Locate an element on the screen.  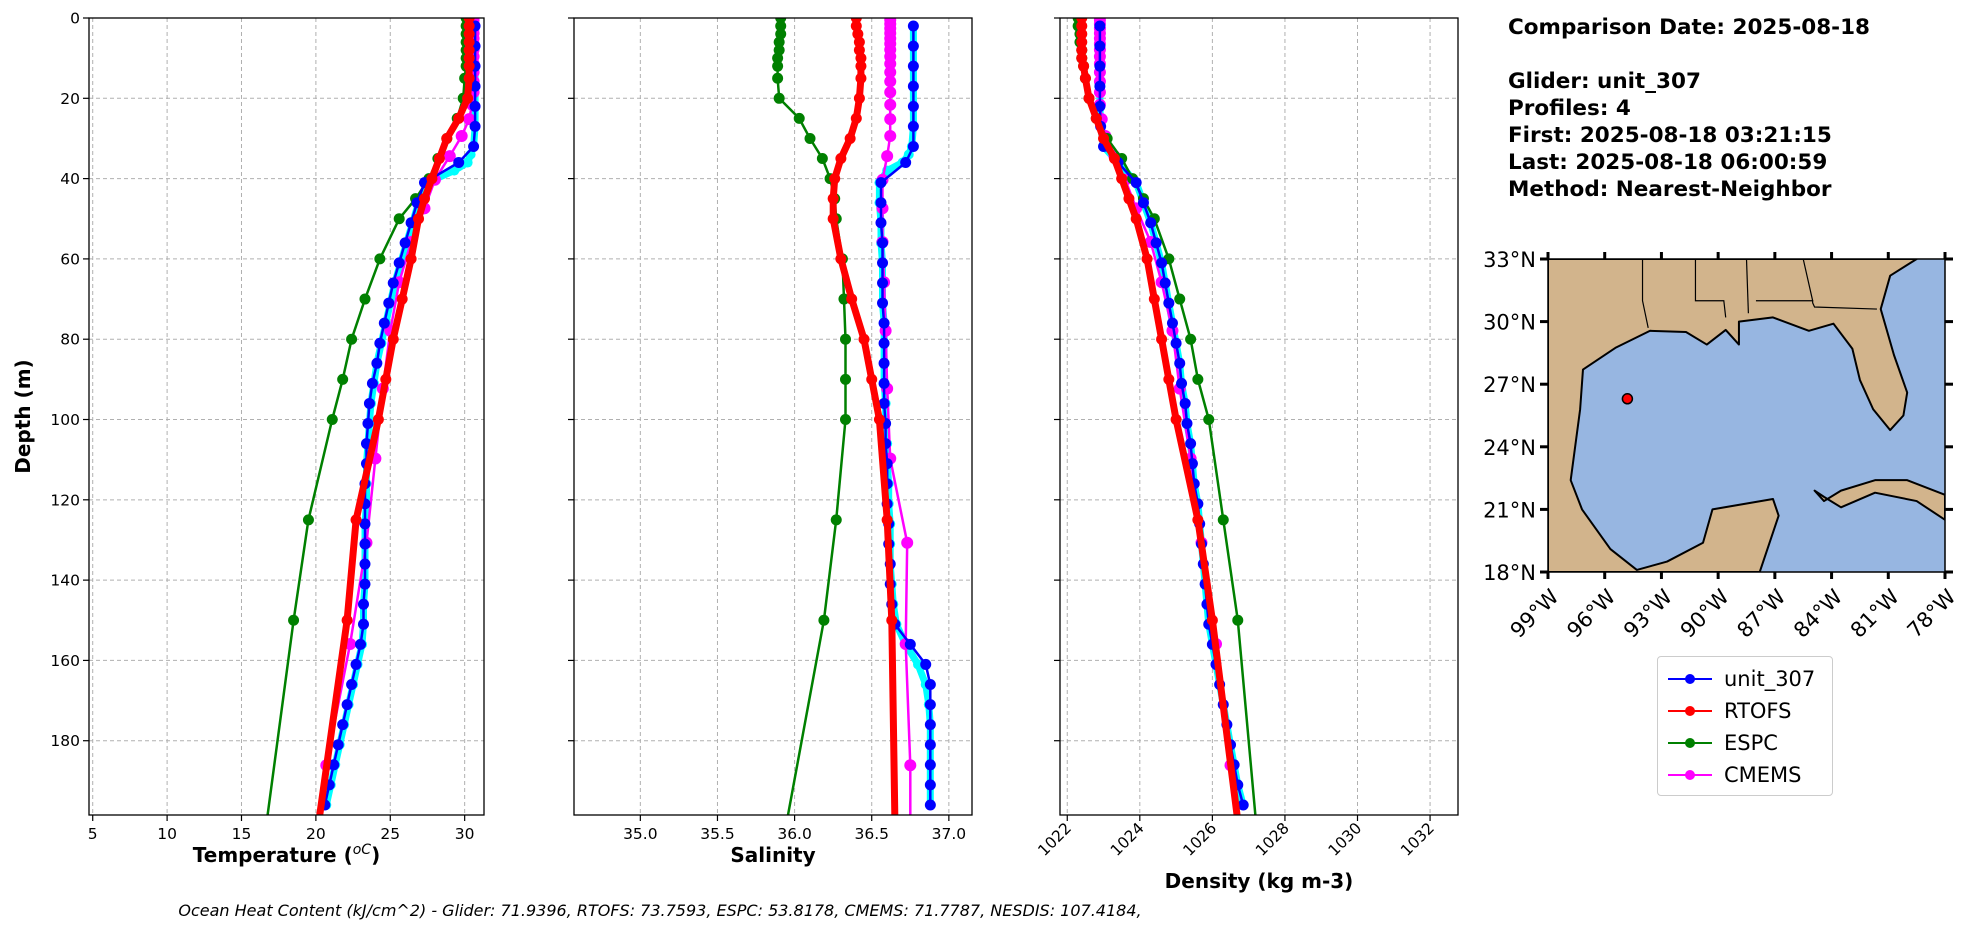
x-tick-label: 10 is located at coordinates (167, 834).